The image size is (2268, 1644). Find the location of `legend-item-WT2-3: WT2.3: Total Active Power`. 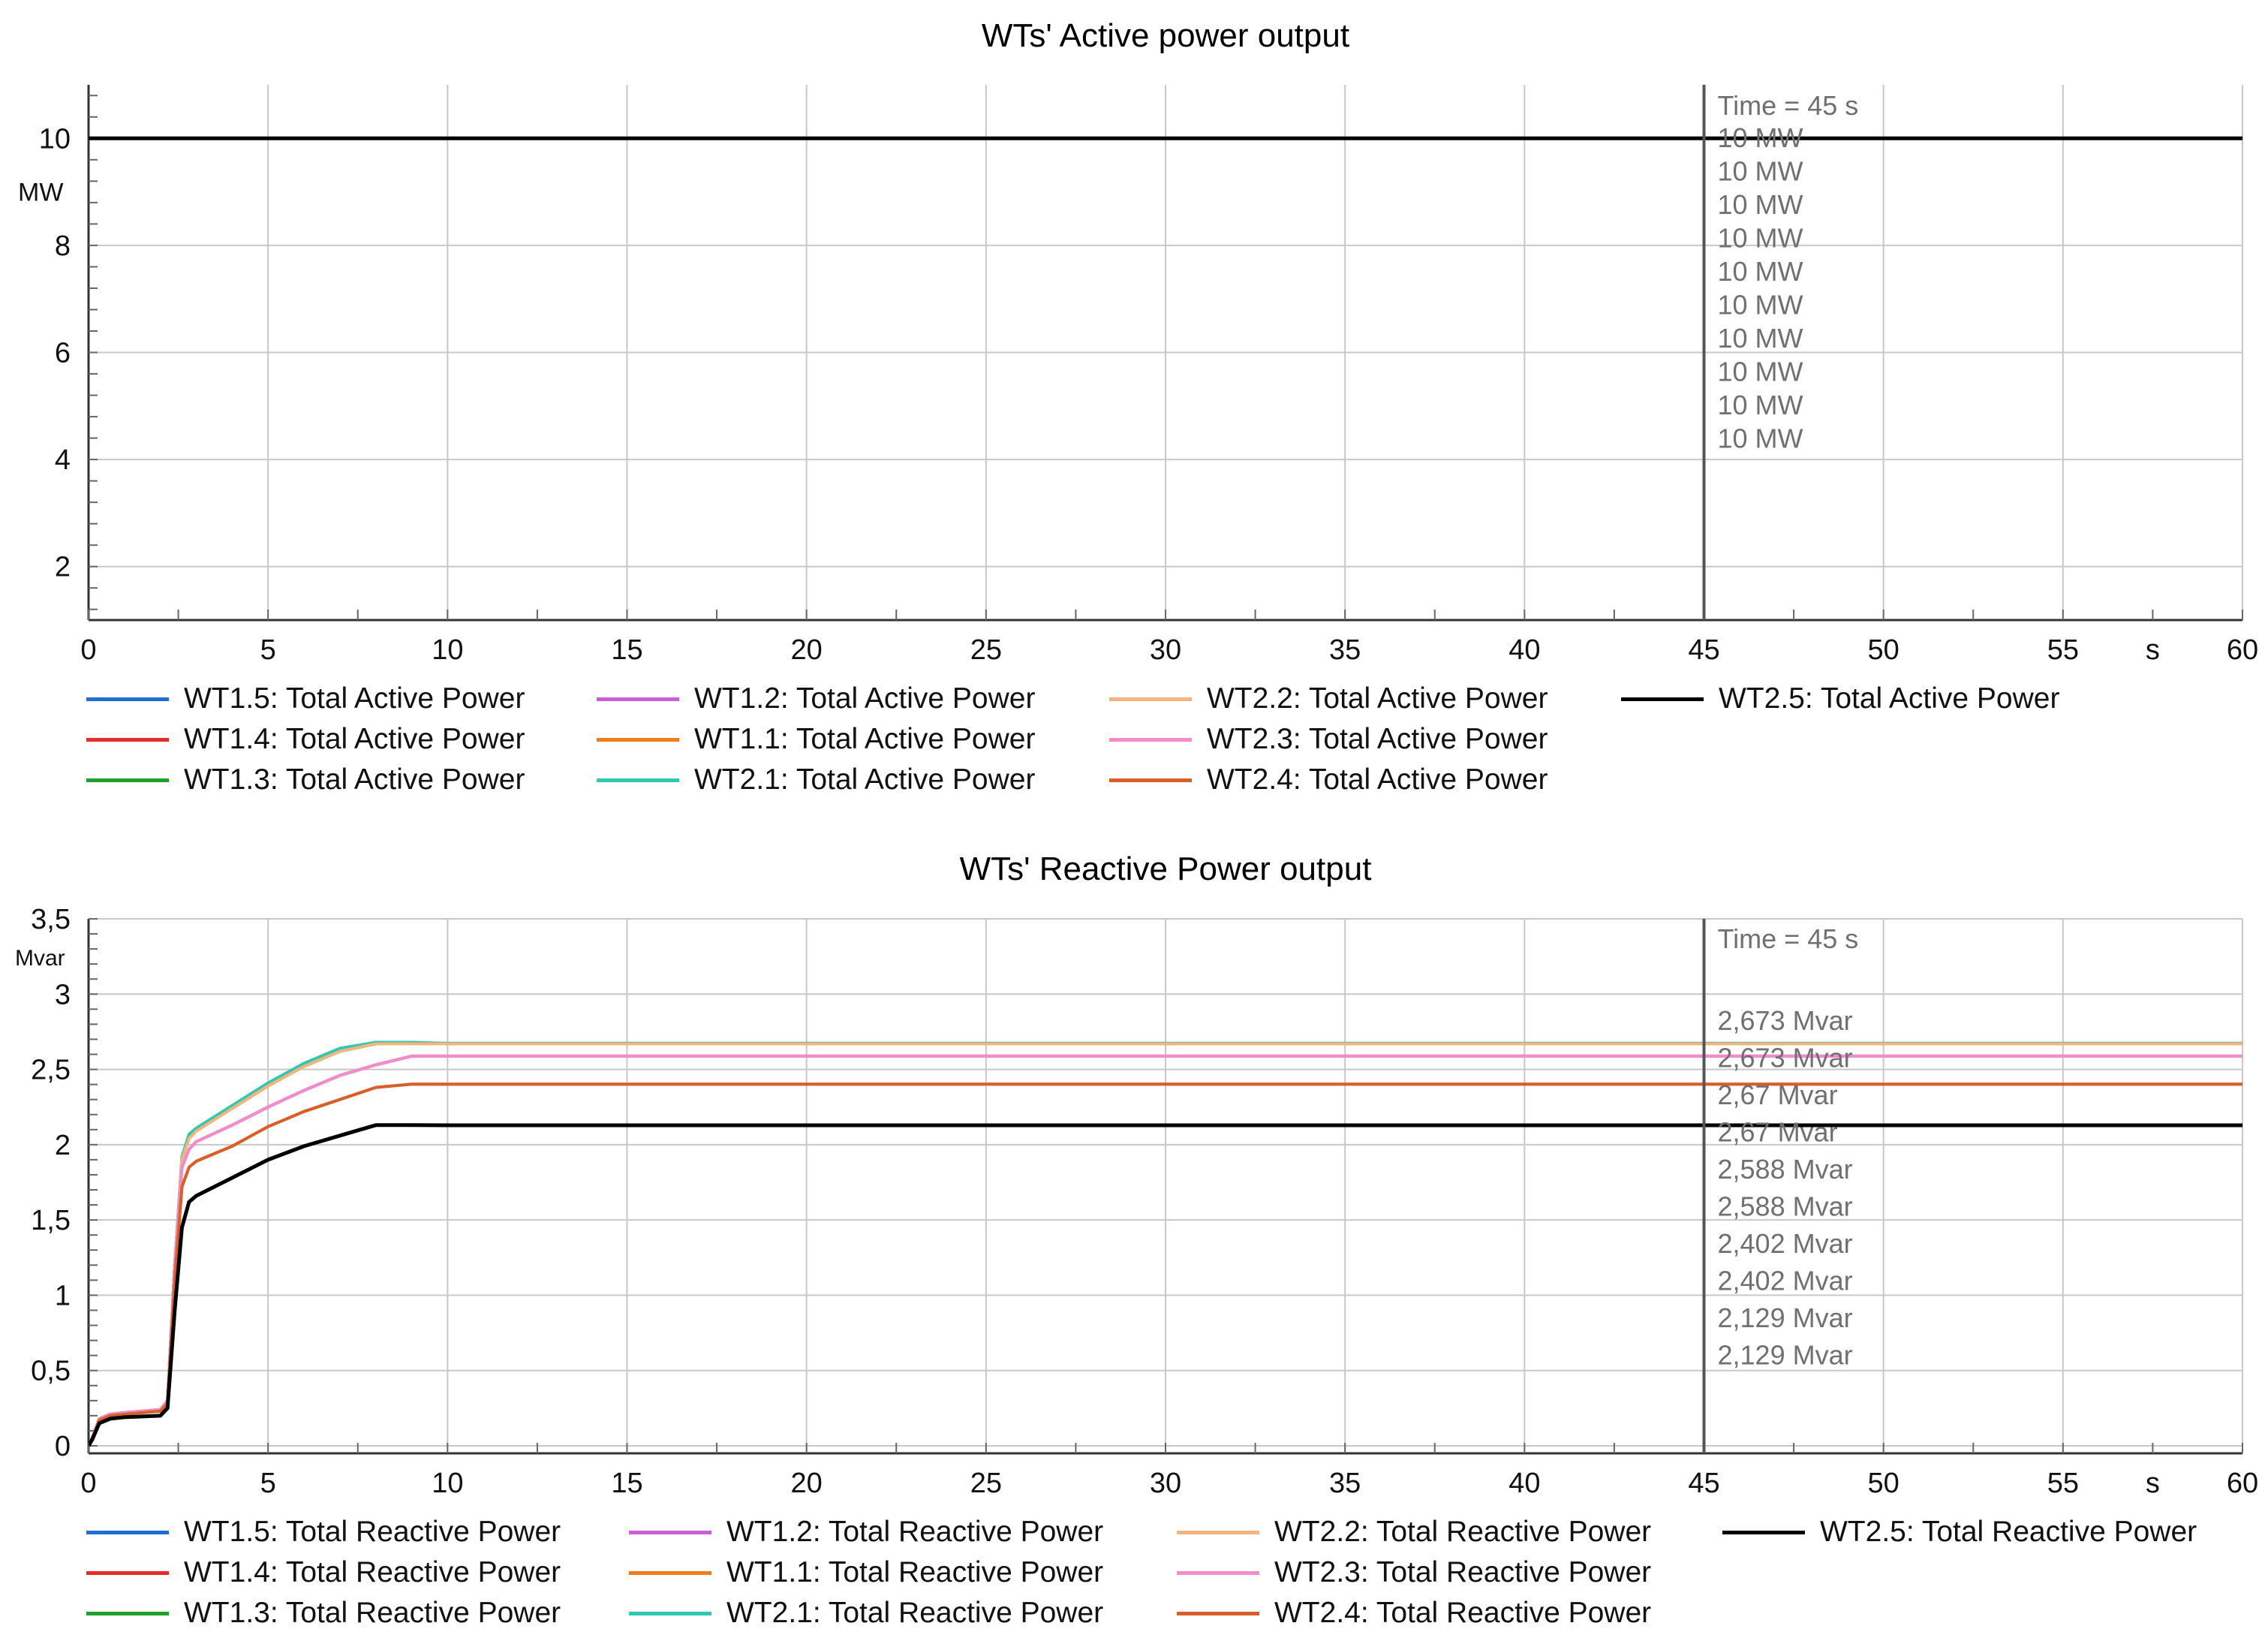

legend-item-WT2-3: WT2.3: Total Active Power is located at coordinates (1328, 740).